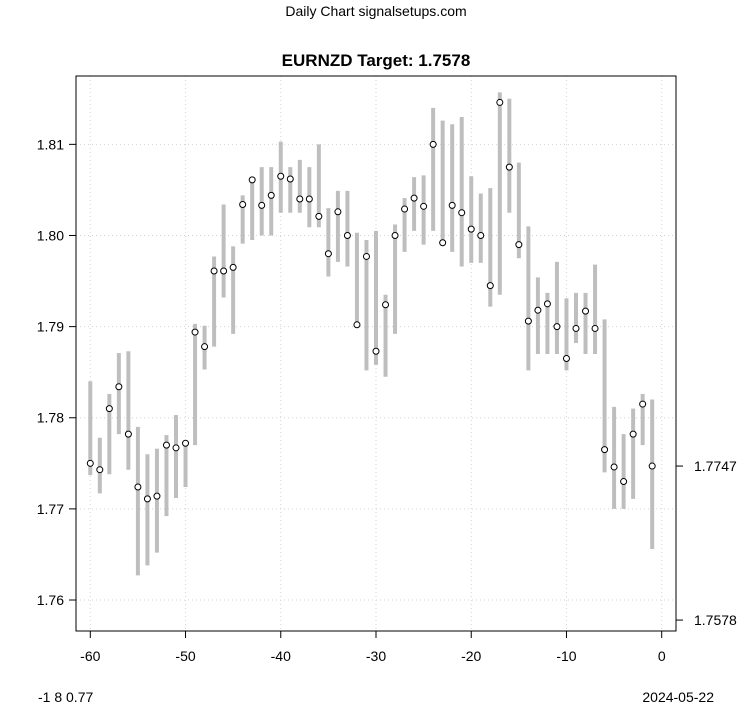 The width and height of the screenshot is (753, 708). I want to click on footer-left-text: -1 8 0.77, so click(65, 697).